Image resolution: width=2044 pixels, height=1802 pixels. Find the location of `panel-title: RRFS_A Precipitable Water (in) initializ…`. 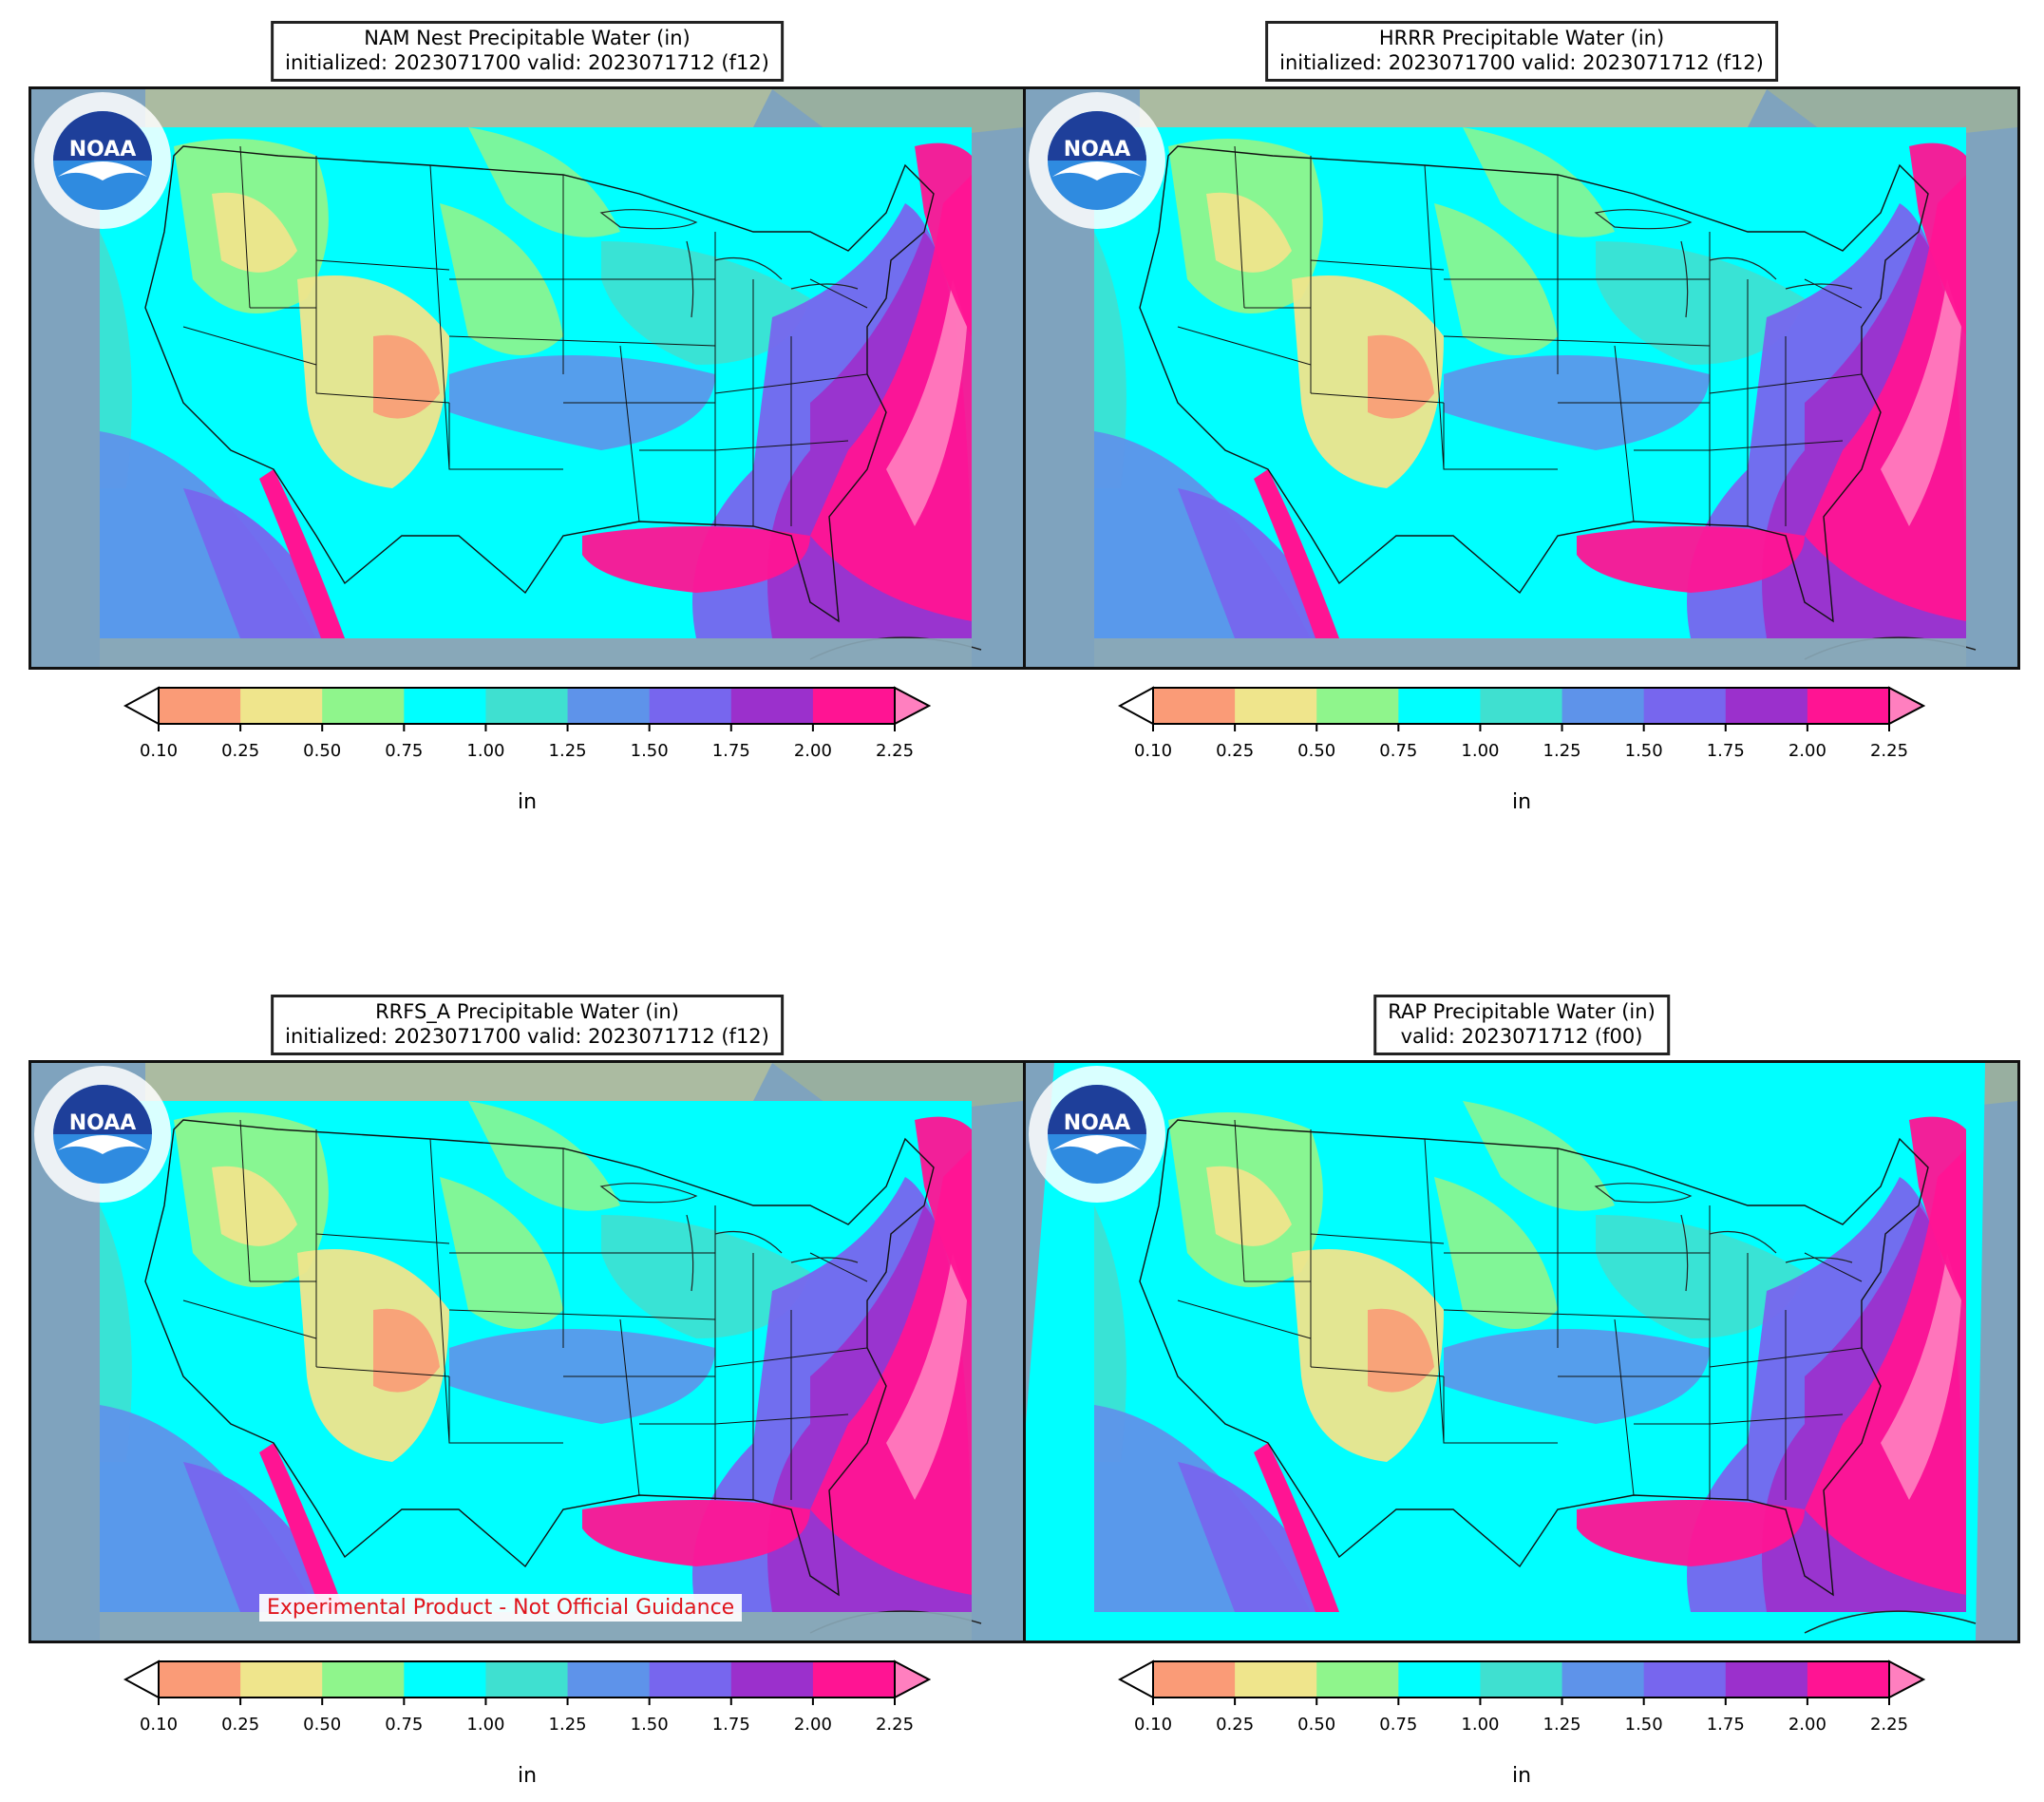

panel-title: RRFS_A Precipitable Water (in) initializ… is located at coordinates (527, 1025).